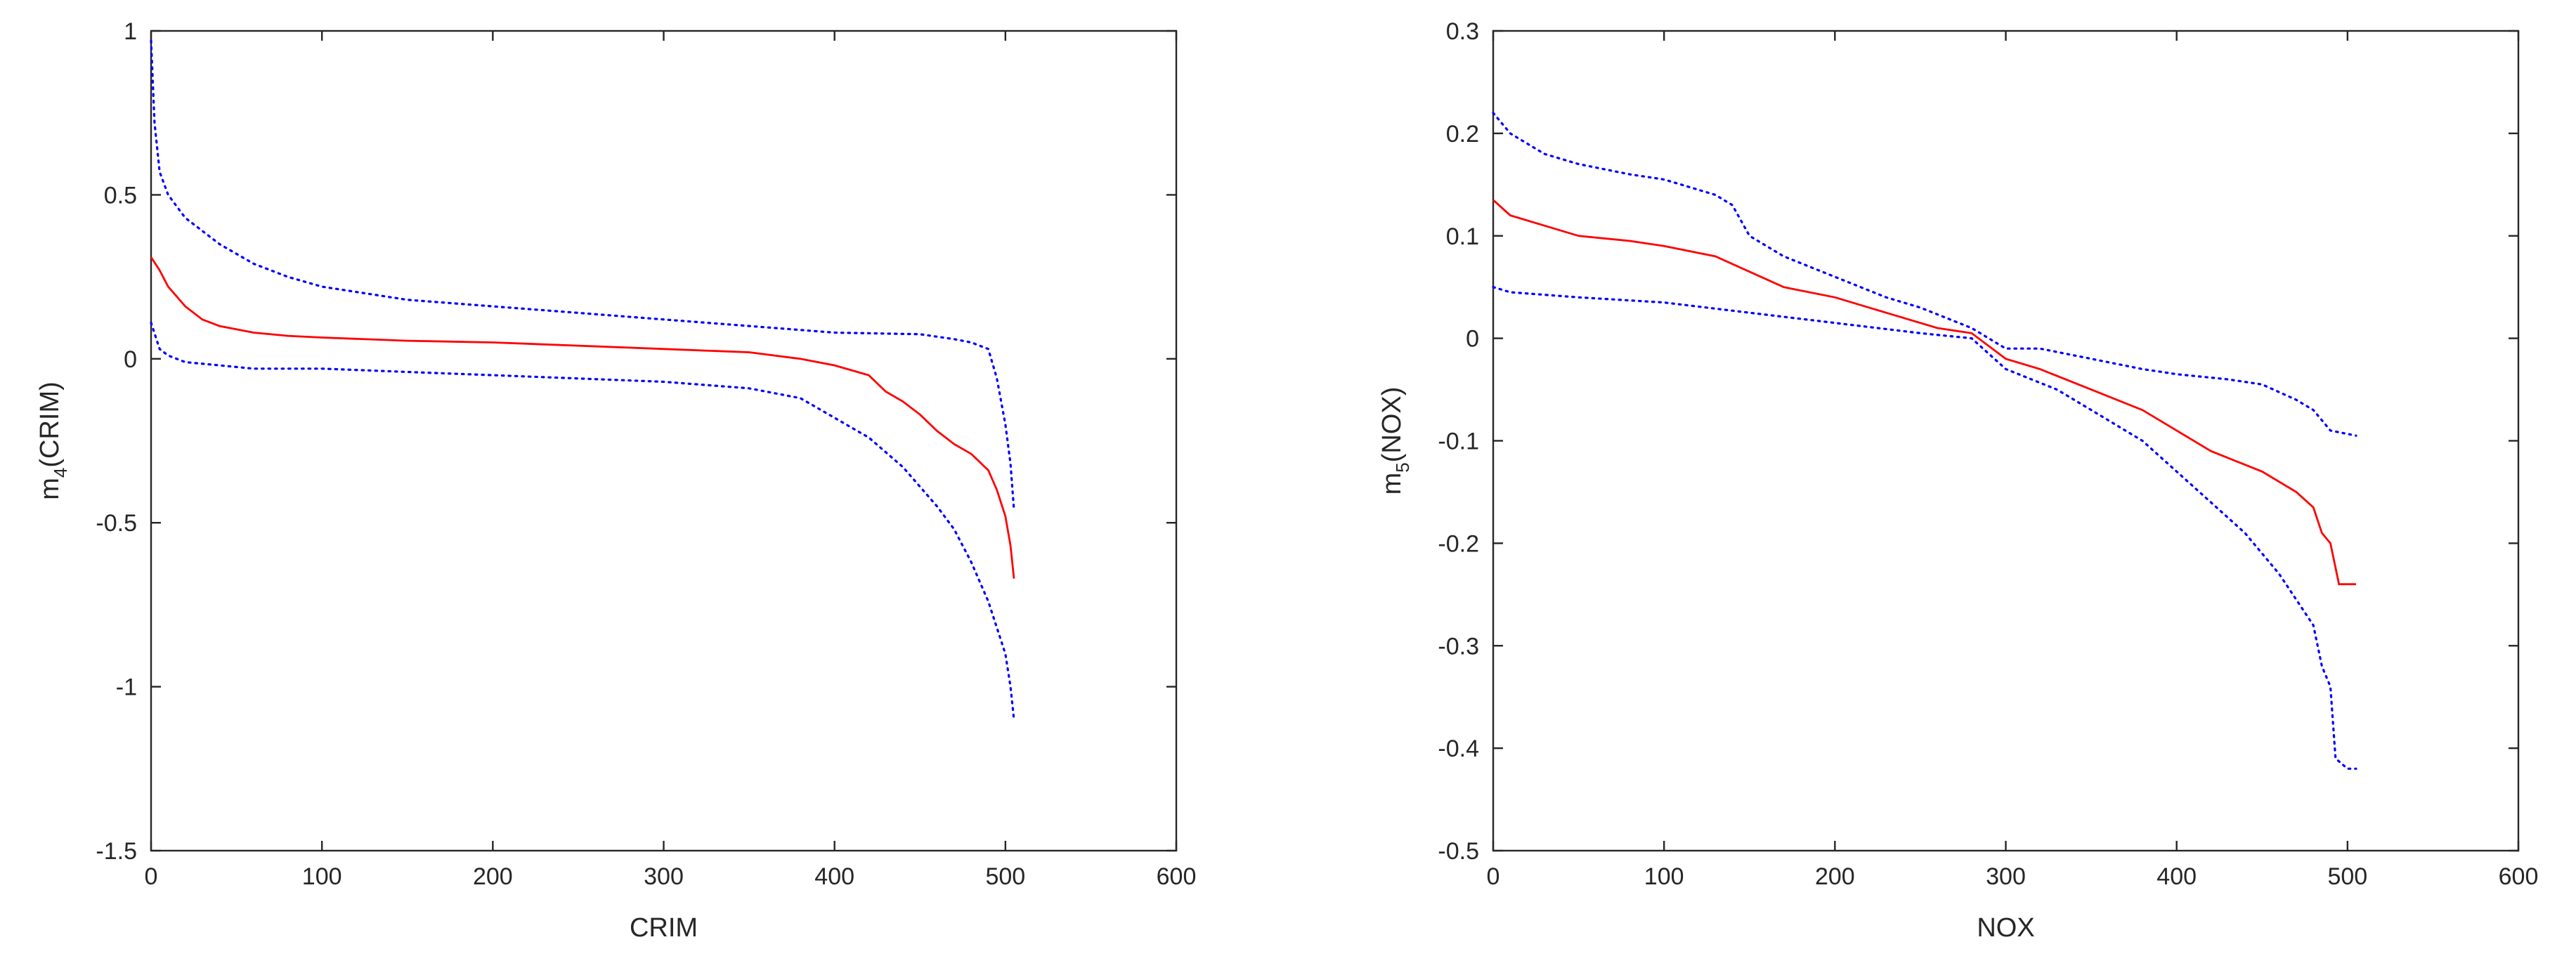  I want to click on y-tick-label: 0.2, so click(1462, 134).